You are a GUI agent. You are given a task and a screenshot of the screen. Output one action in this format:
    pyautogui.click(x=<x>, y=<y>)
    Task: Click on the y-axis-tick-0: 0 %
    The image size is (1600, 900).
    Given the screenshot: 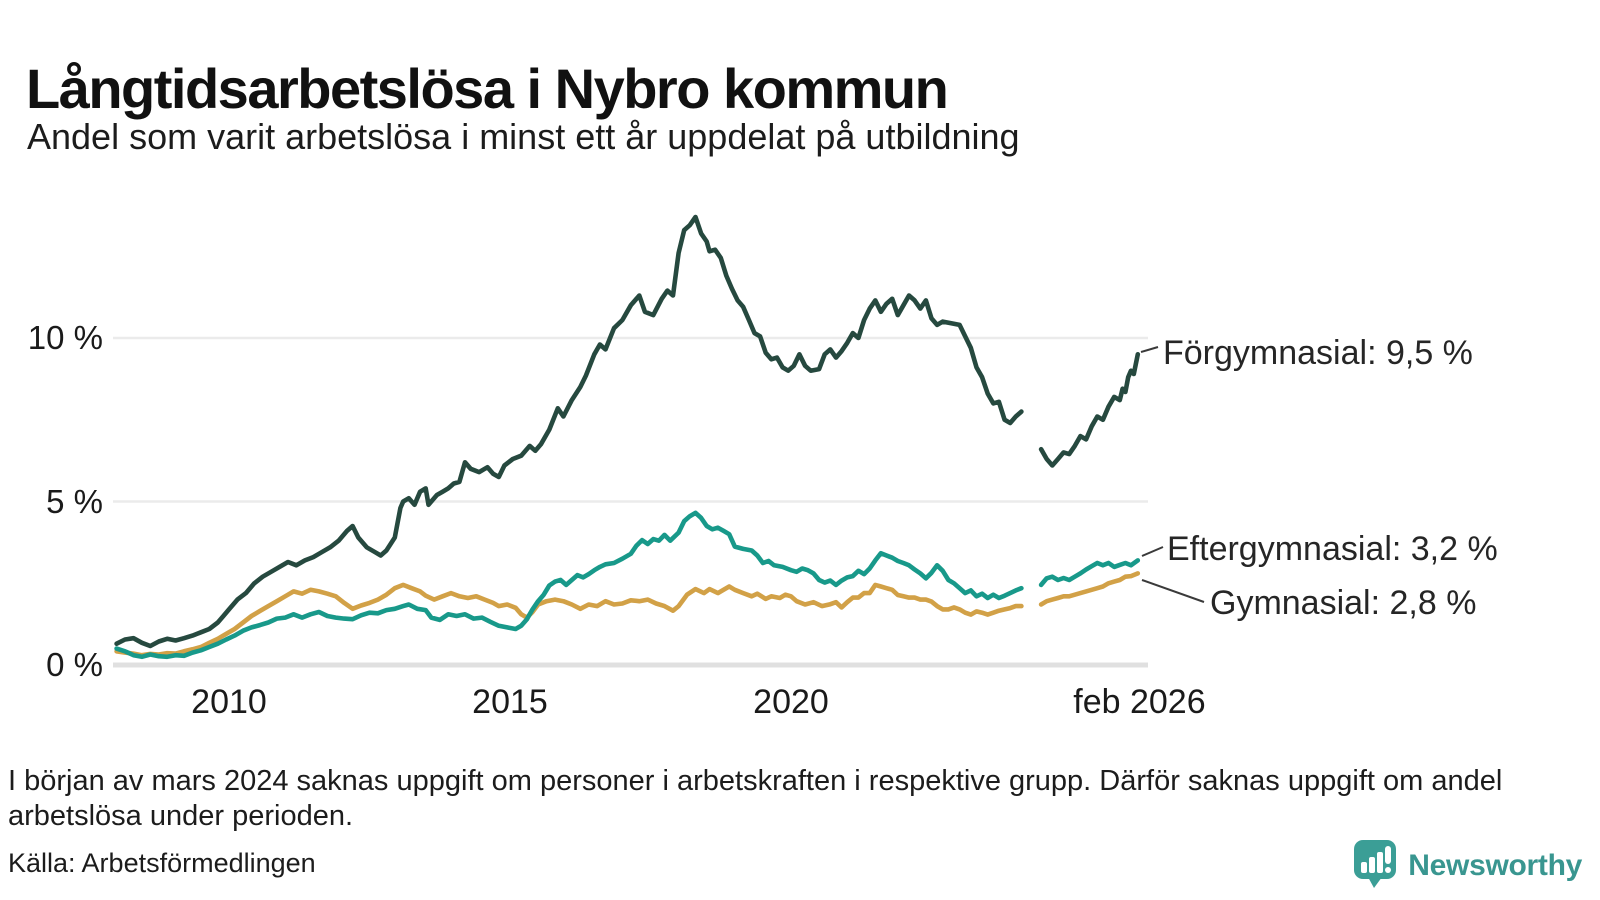 What is the action you would take?
    pyautogui.click(x=74, y=664)
    